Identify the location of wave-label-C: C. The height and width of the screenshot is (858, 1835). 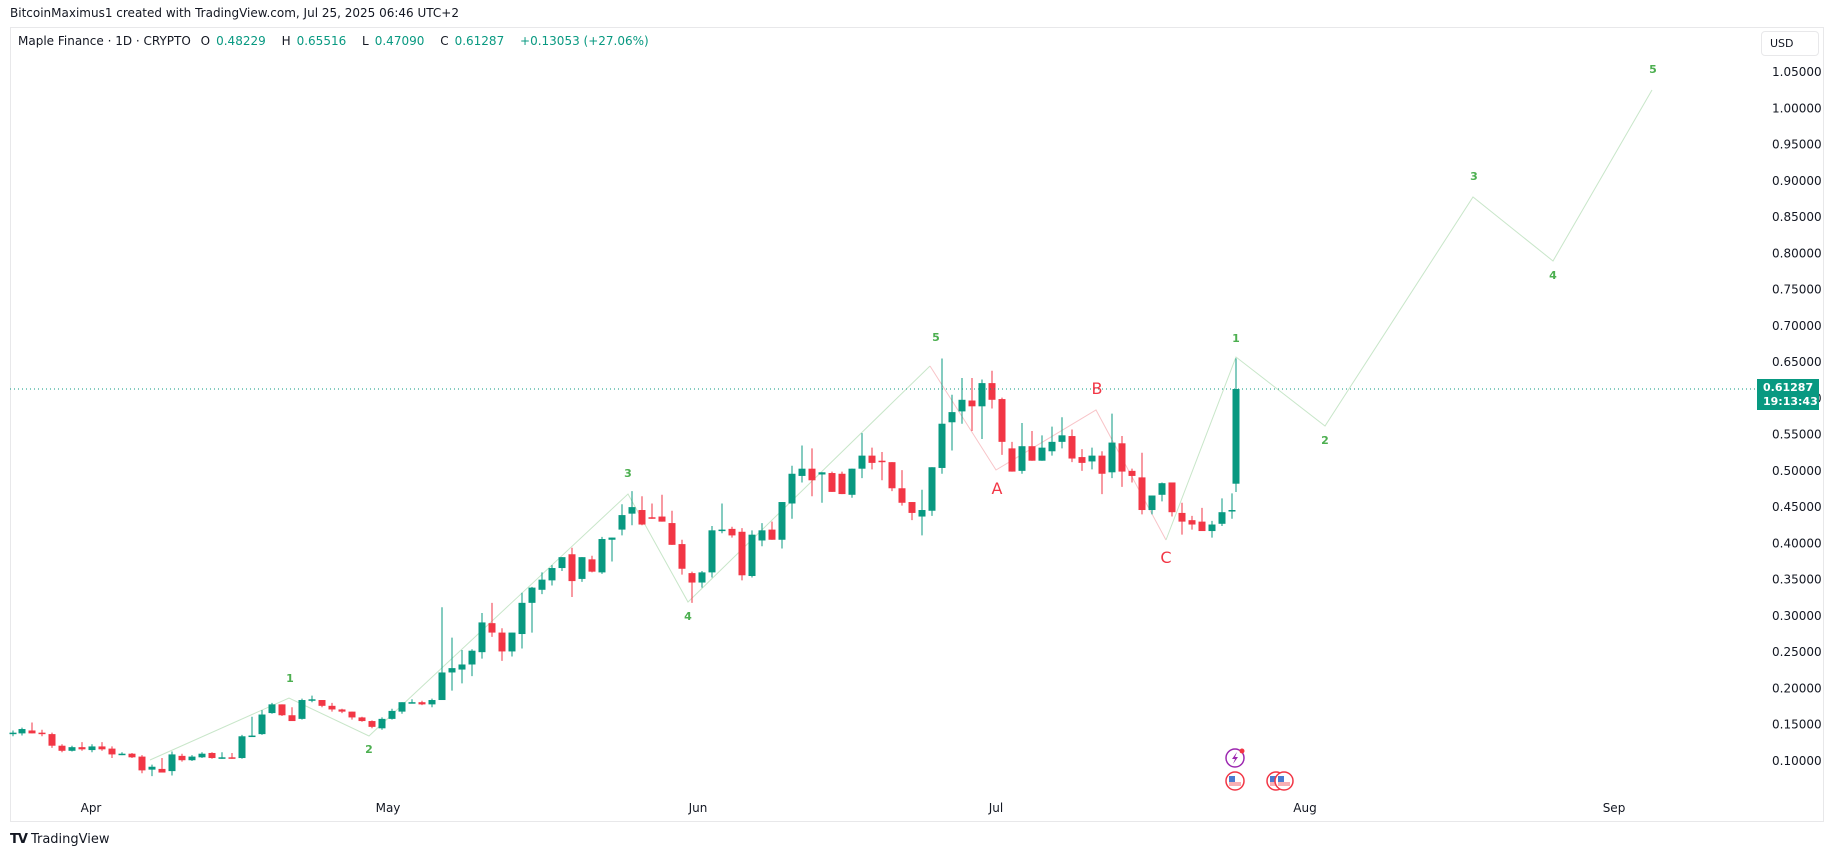
(1165, 557).